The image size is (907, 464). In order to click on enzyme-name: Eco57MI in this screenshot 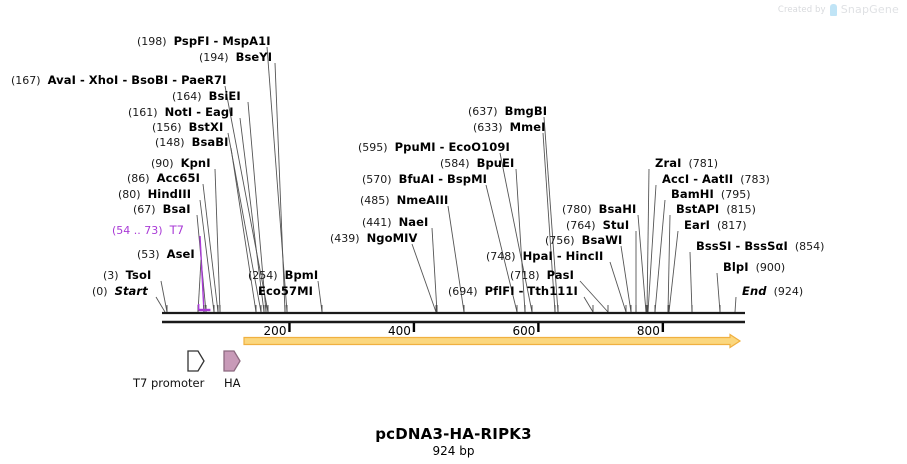, I will do `click(285, 291)`.